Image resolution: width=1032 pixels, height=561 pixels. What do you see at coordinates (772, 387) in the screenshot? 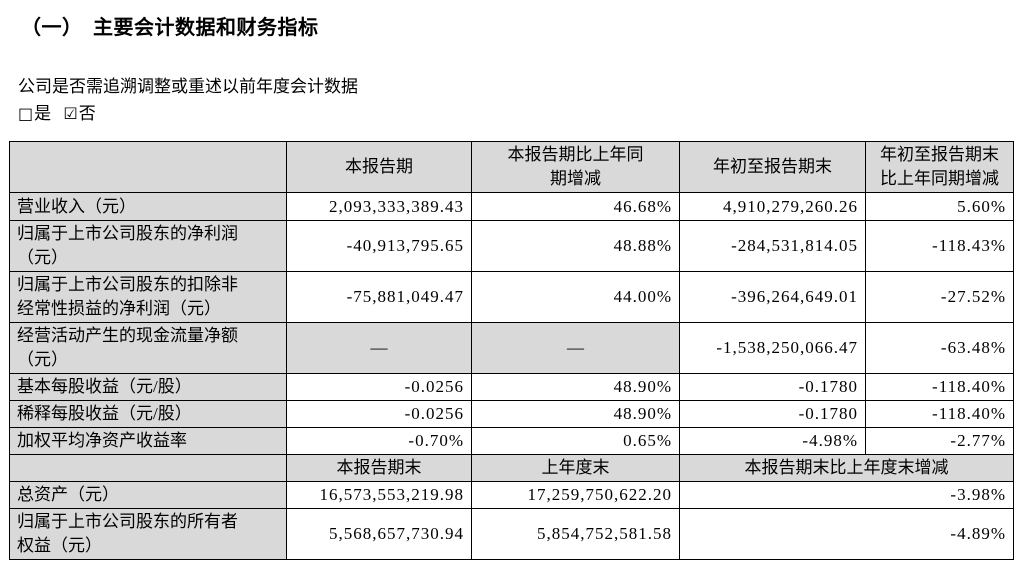
I see `basic-eps-ytd: -0.1780` at bounding box center [772, 387].